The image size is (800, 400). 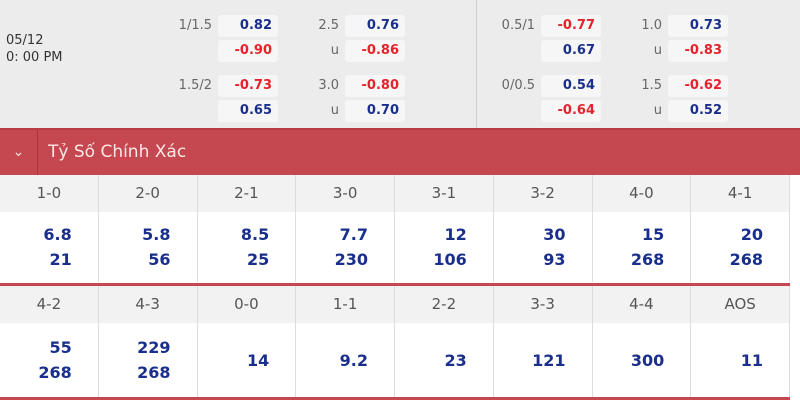 I want to click on odds-button: 0.54, so click(x=571, y=86).